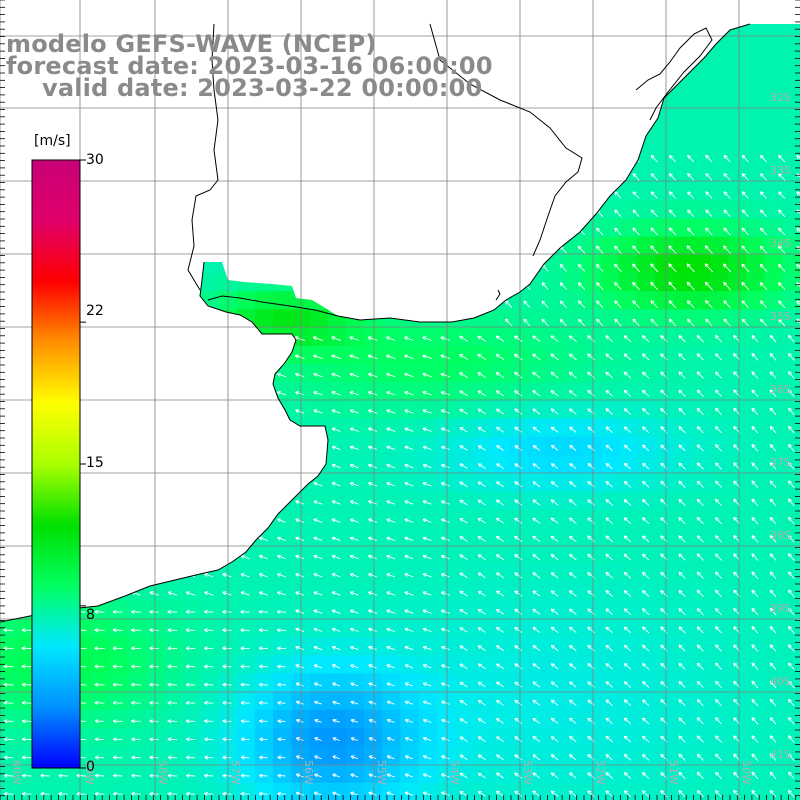 The height and width of the screenshot is (800, 800). I want to click on latitude-label: 39S, so click(780, 608).